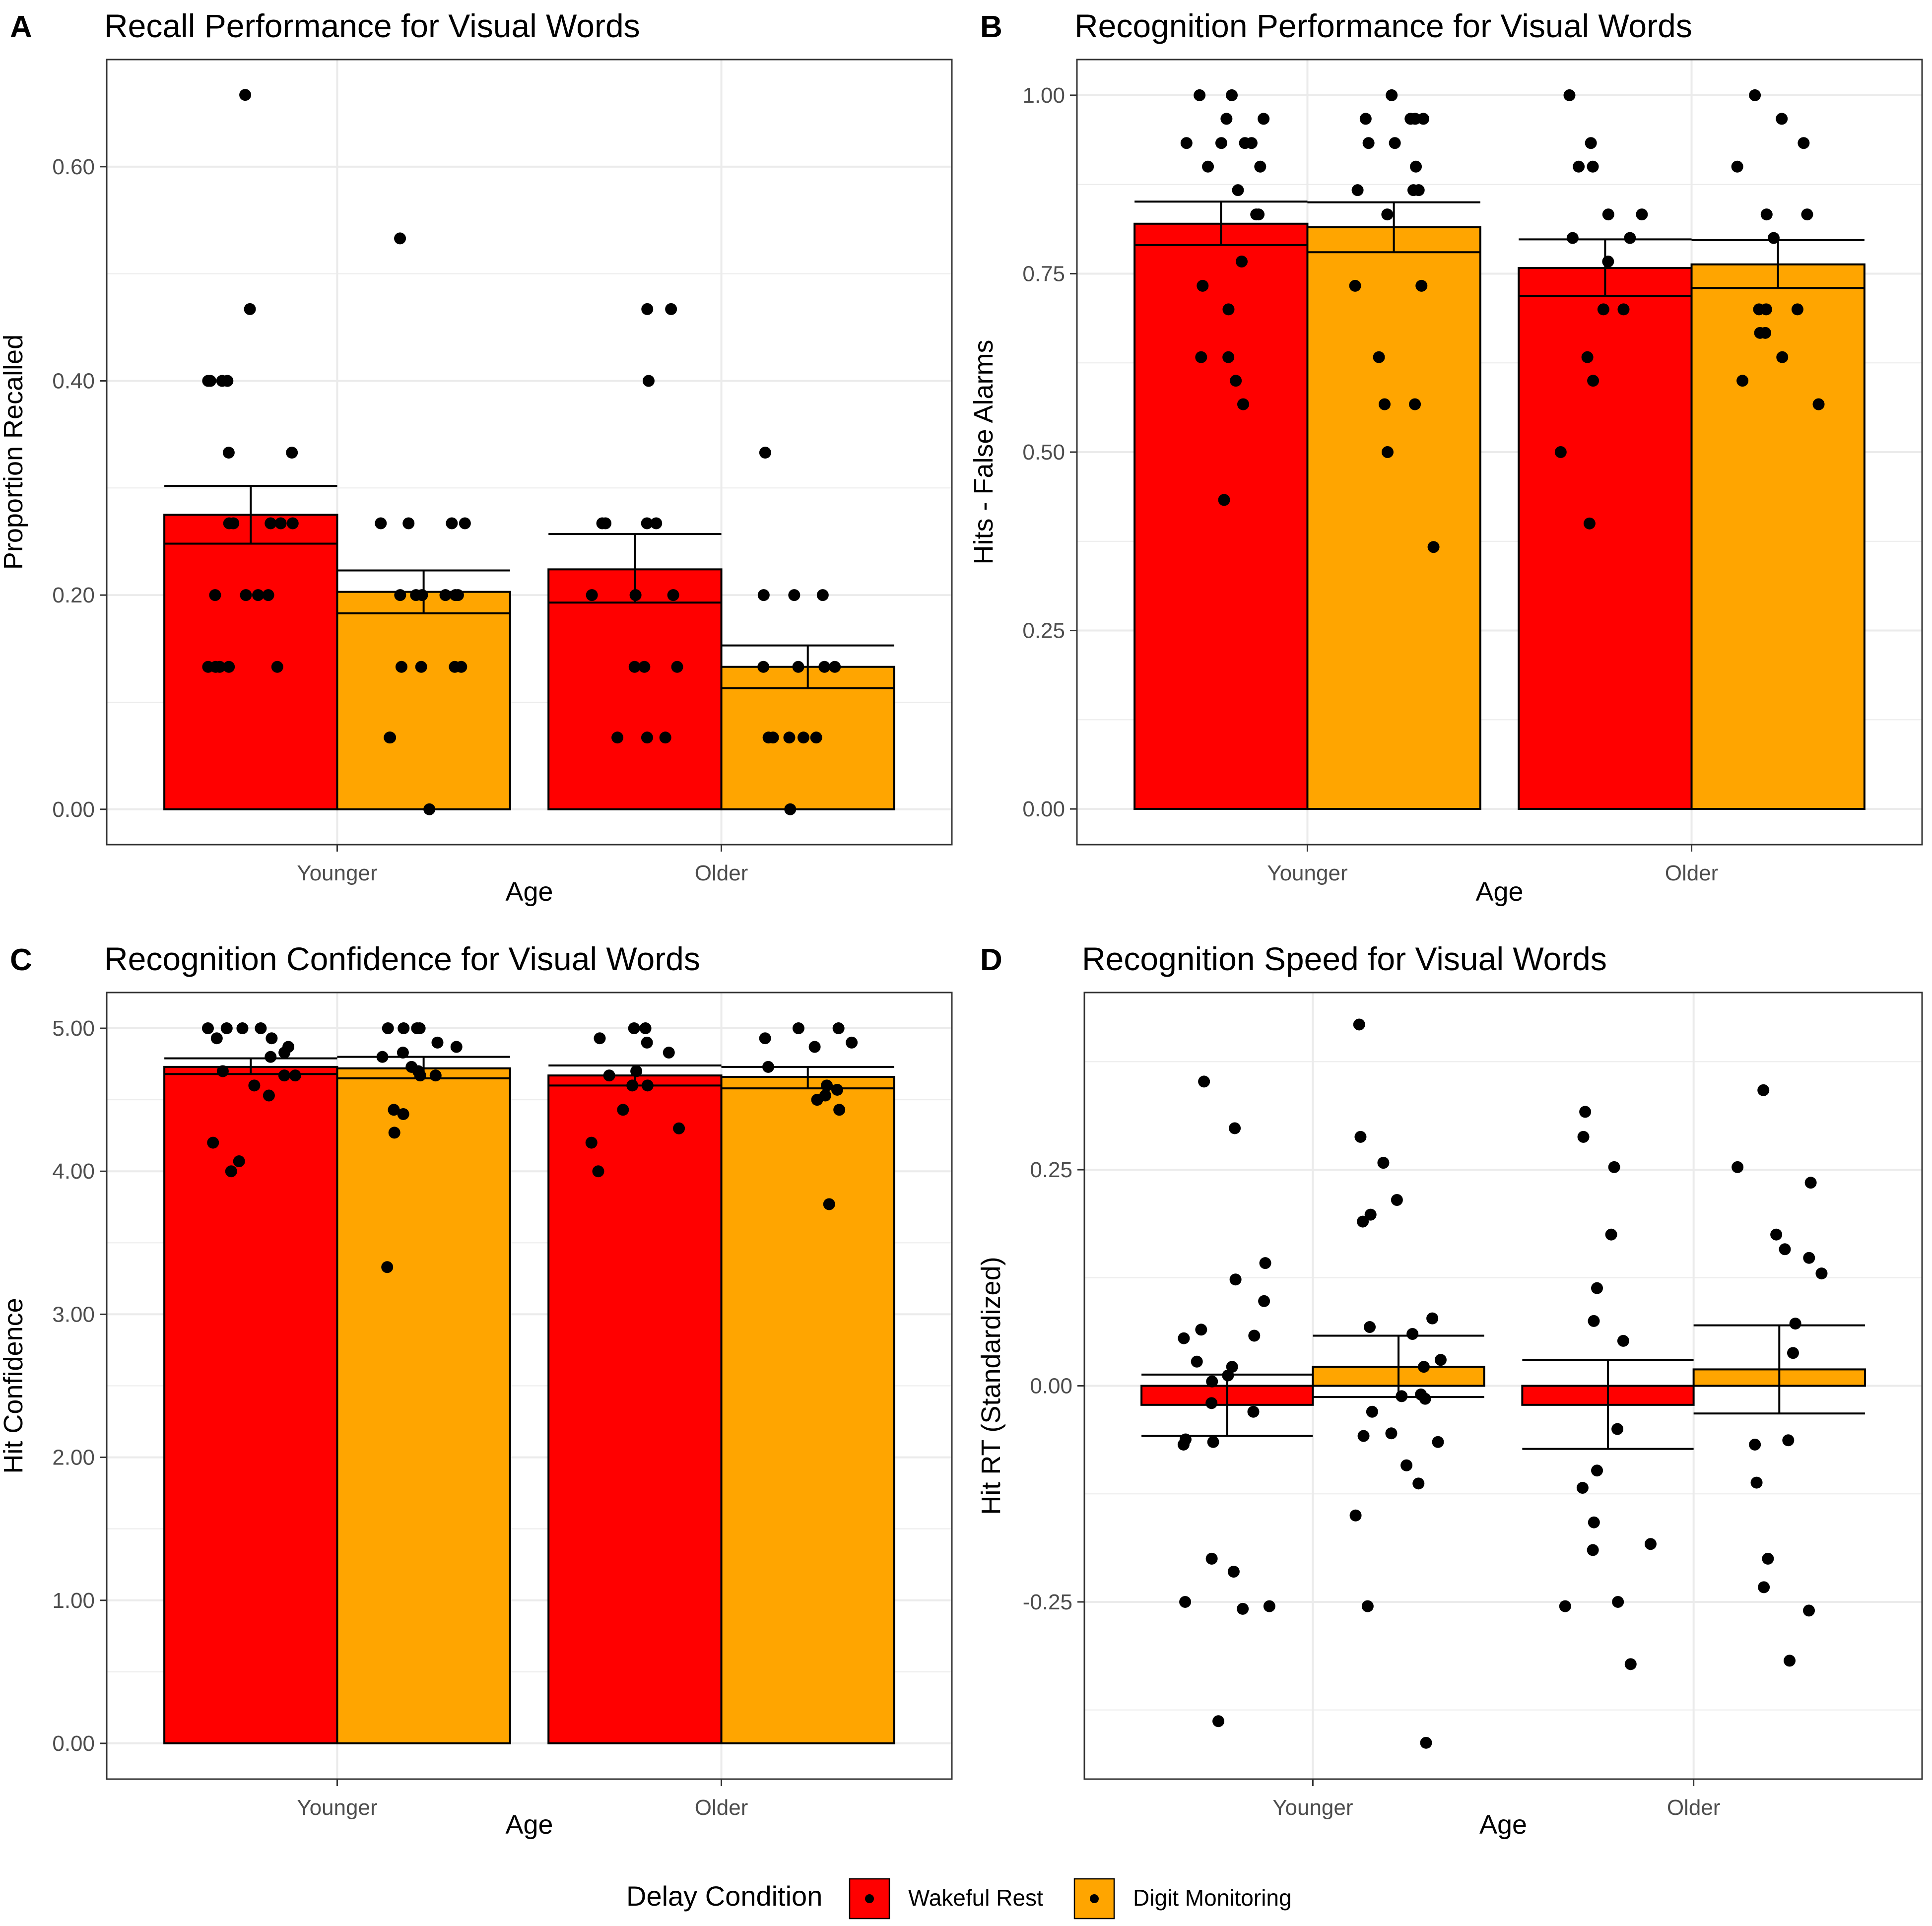 Image resolution: width=1932 pixels, height=1926 pixels. Describe the element at coordinates (991, 960) in the screenshot. I see `panel-label: D` at that location.